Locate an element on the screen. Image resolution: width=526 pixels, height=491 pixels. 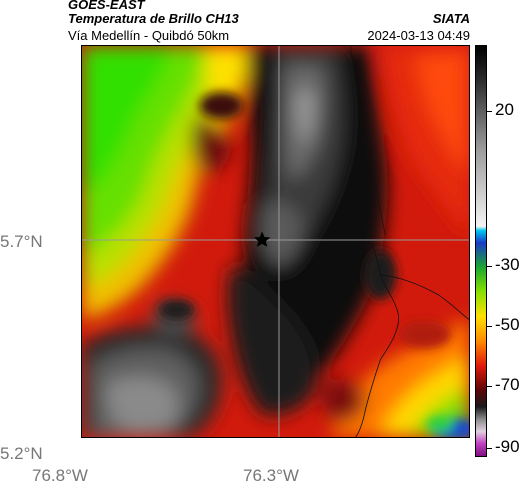
temperature-colorbar is located at coordinates (481, 251).